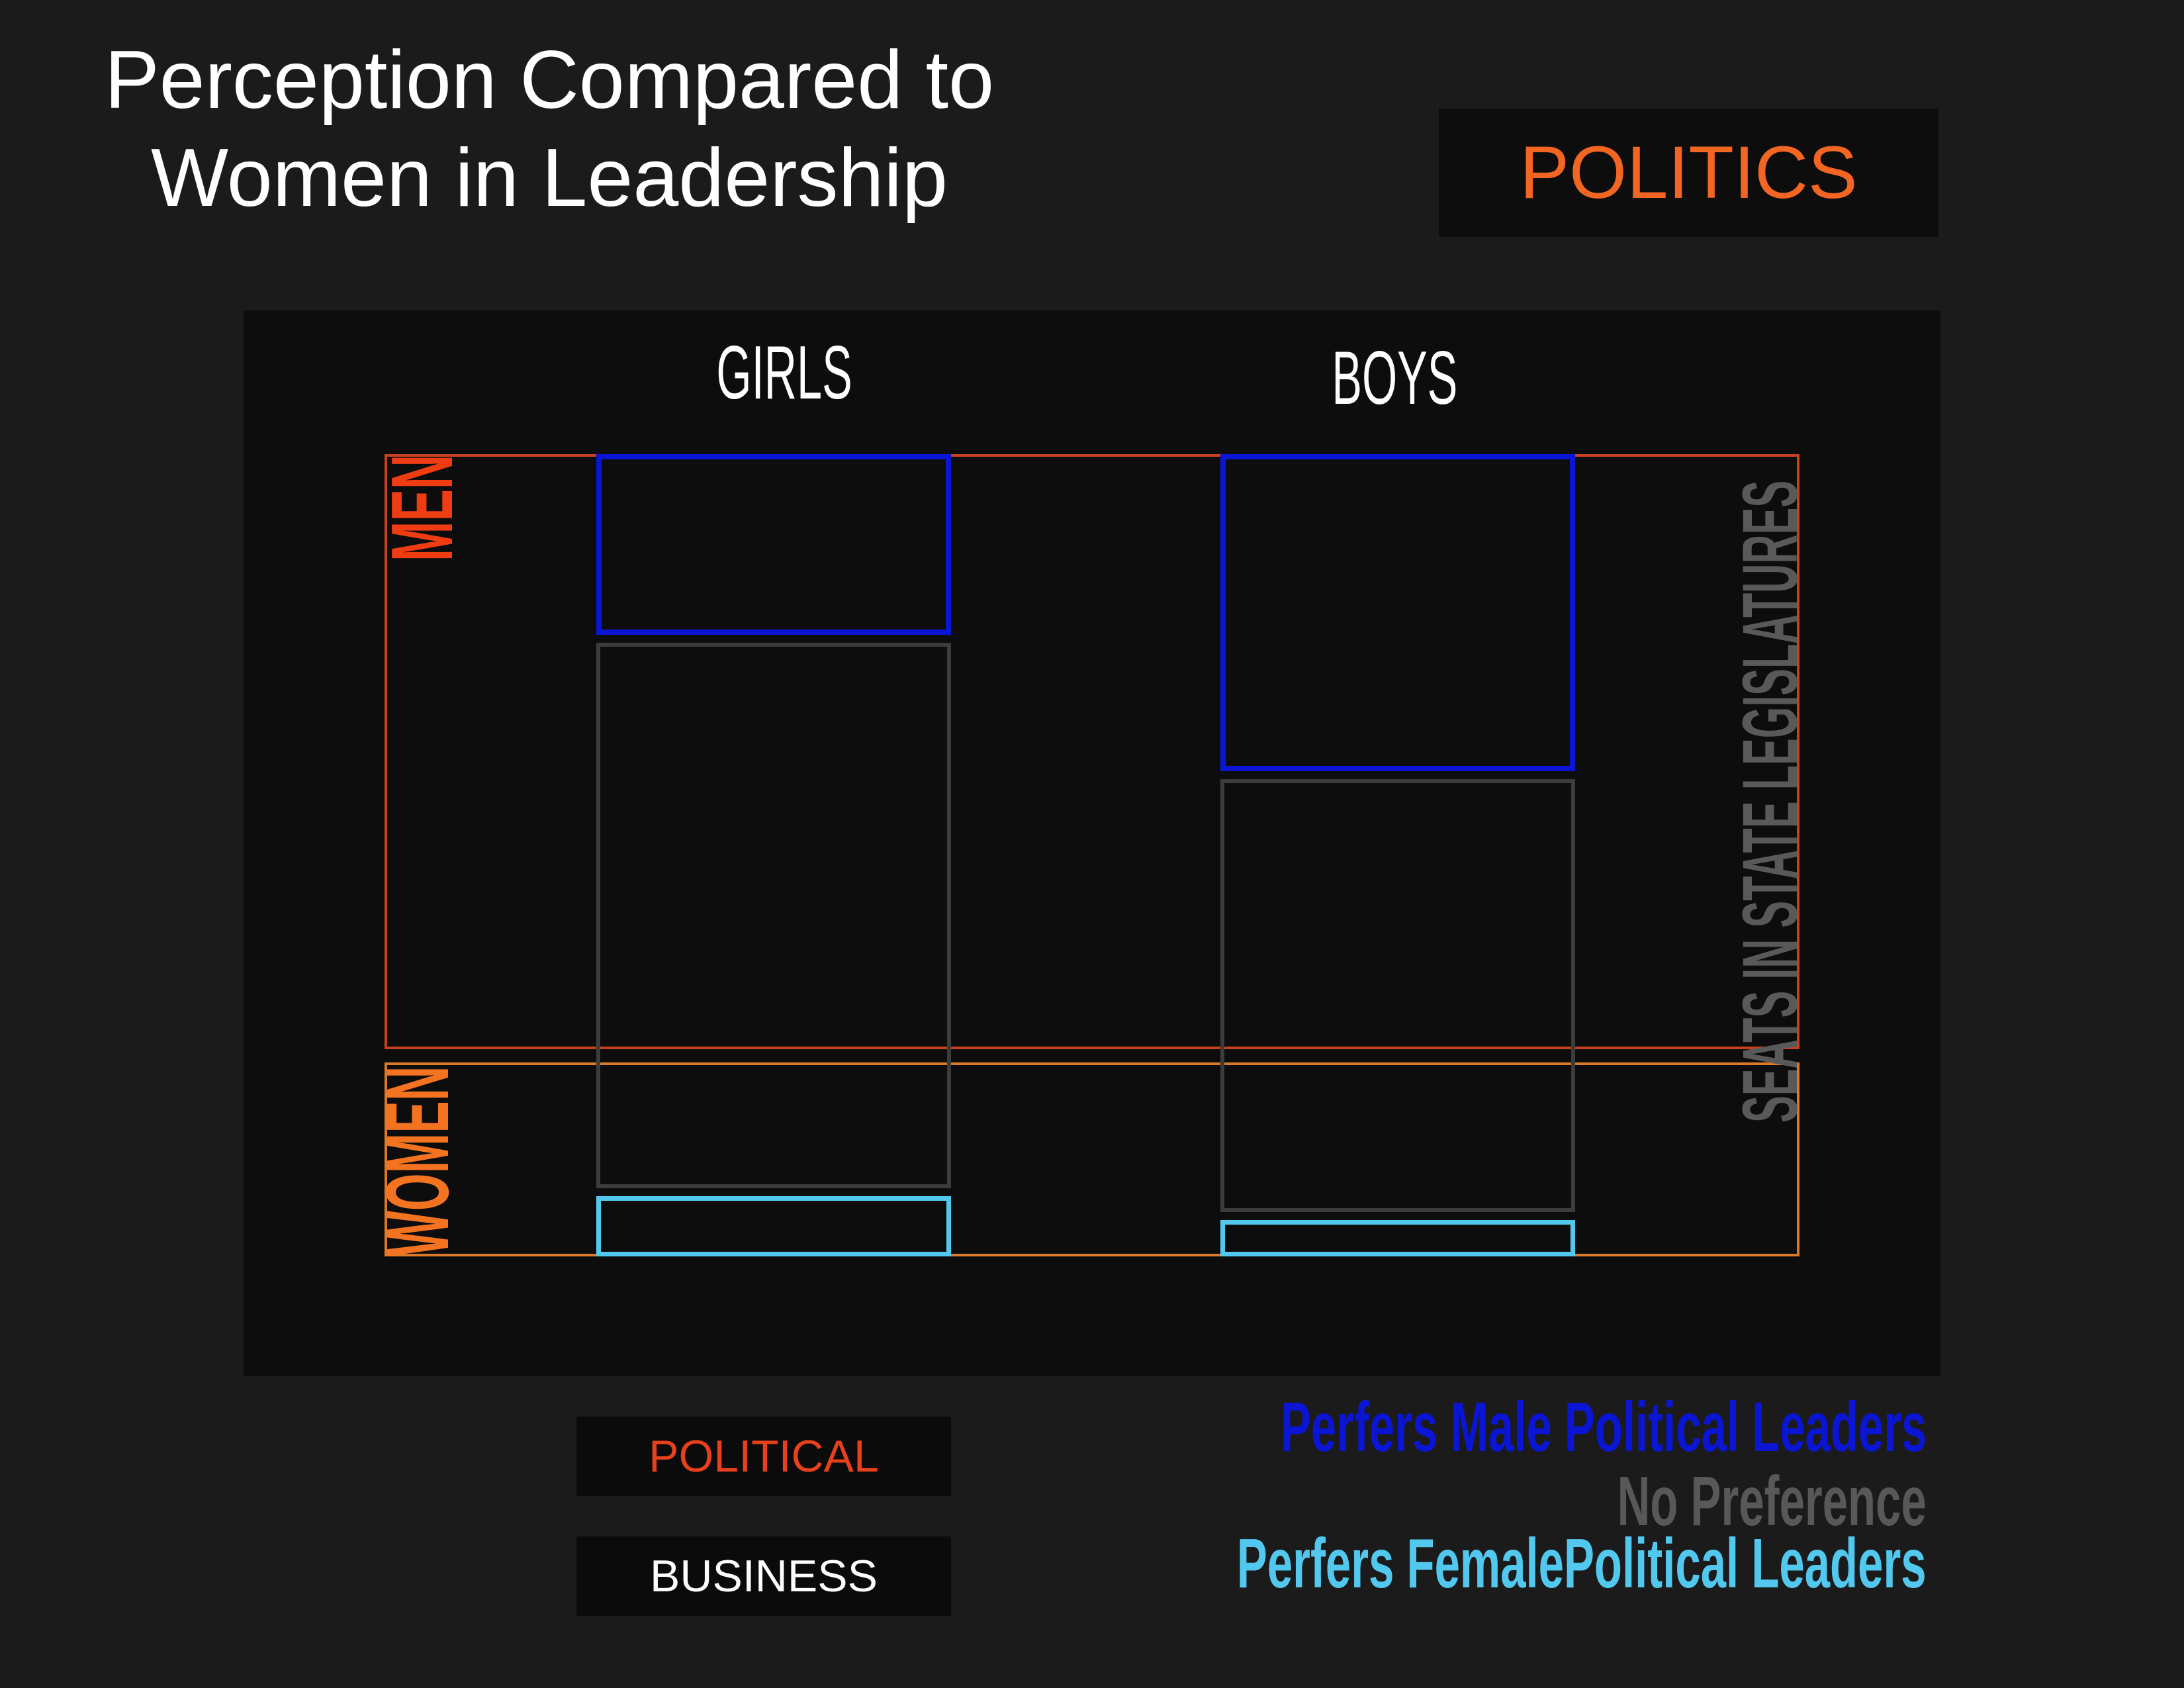 Image resolution: width=2184 pixels, height=1688 pixels. I want to click on bar-boys-prefers-female, so click(1397, 1238).